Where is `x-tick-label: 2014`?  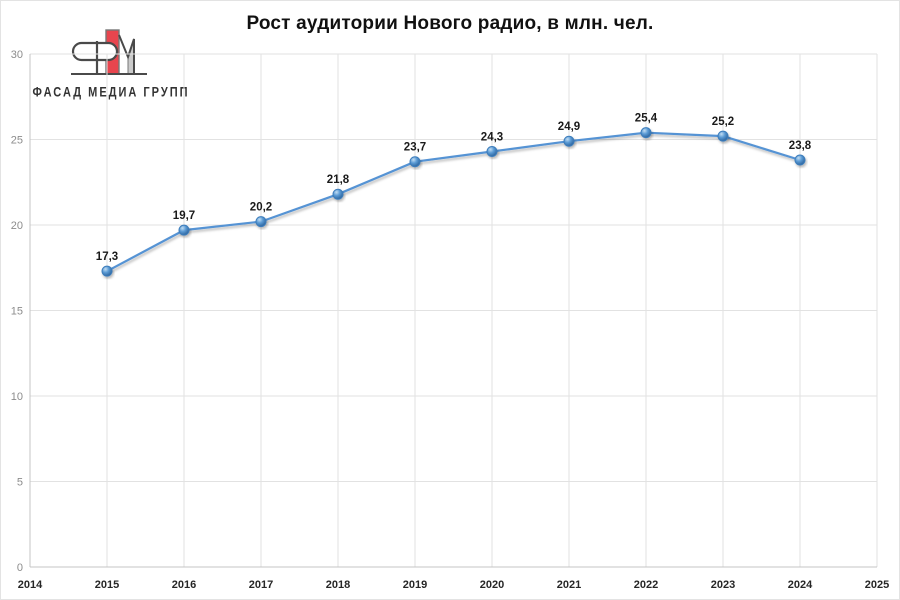
x-tick-label: 2014 is located at coordinates (30, 585).